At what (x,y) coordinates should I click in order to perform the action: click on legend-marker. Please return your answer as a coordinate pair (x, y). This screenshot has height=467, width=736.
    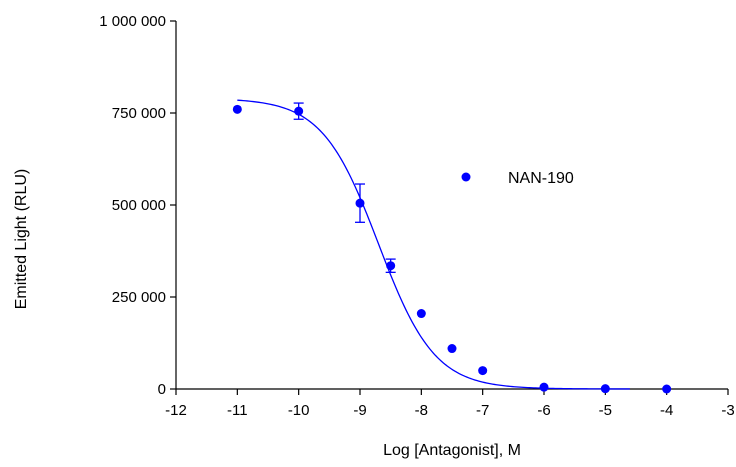
    Looking at the image, I should click on (466, 177).